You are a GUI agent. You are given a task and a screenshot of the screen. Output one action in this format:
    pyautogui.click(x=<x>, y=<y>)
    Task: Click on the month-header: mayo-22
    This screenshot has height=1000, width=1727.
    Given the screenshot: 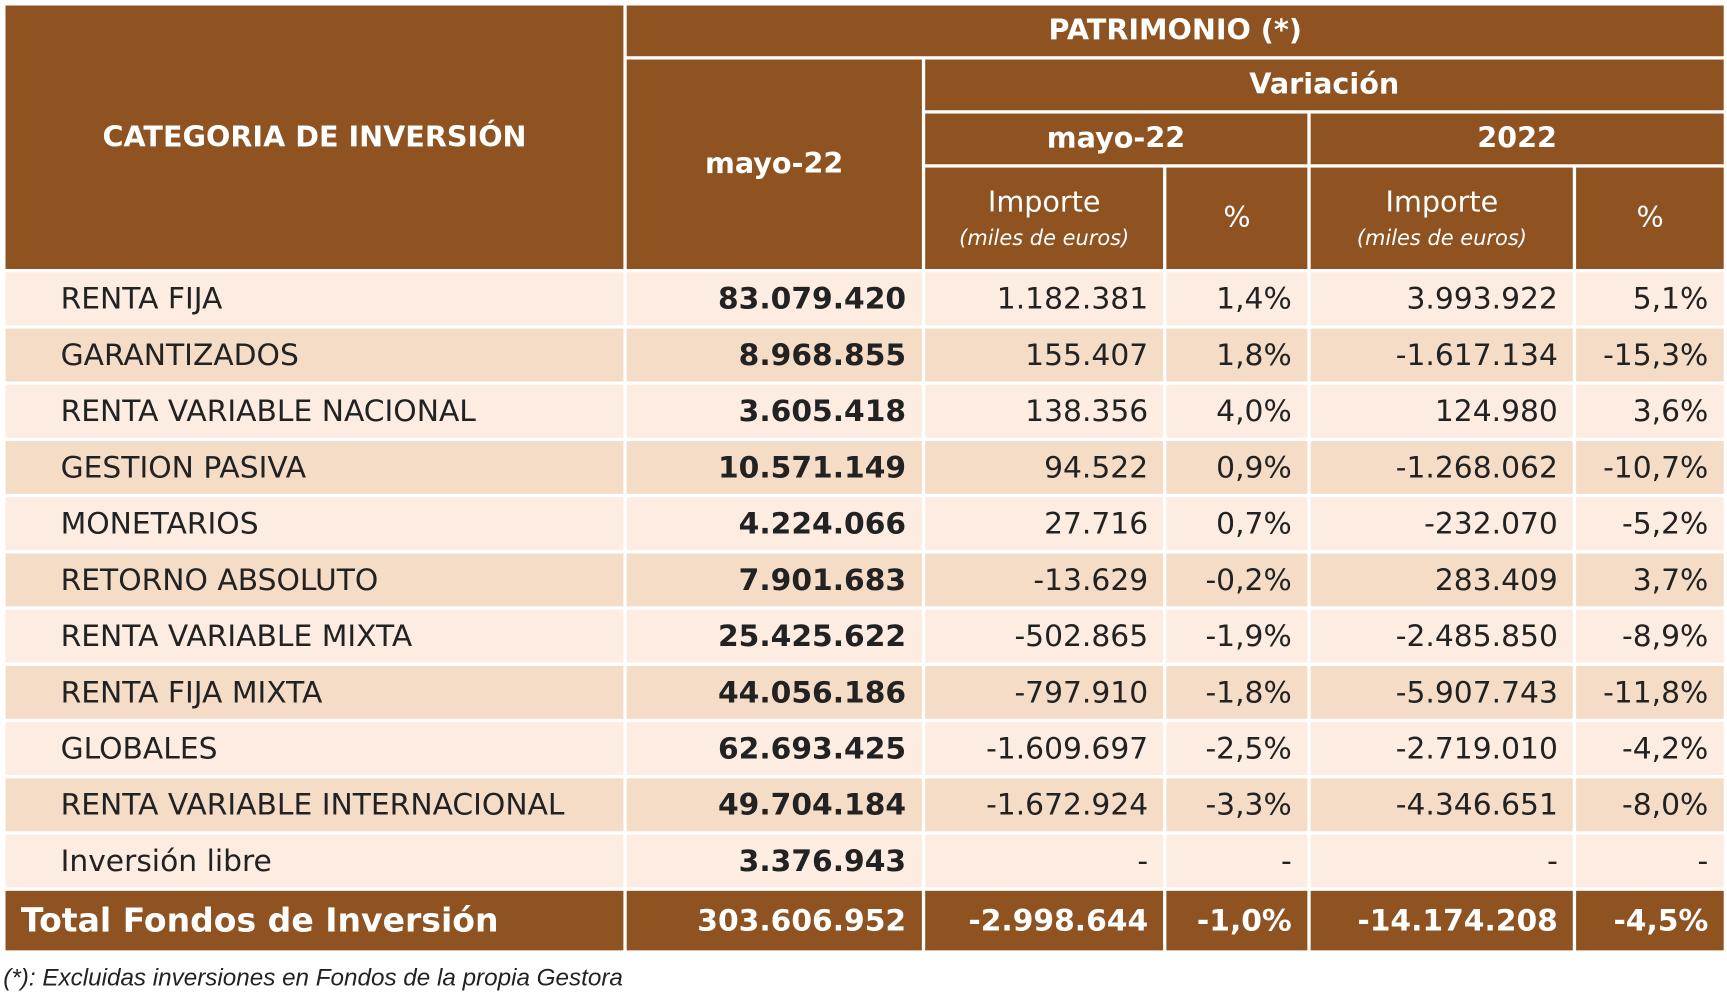 What is the action you would take?
    pyautogui.click(x=1116, y=139)
    